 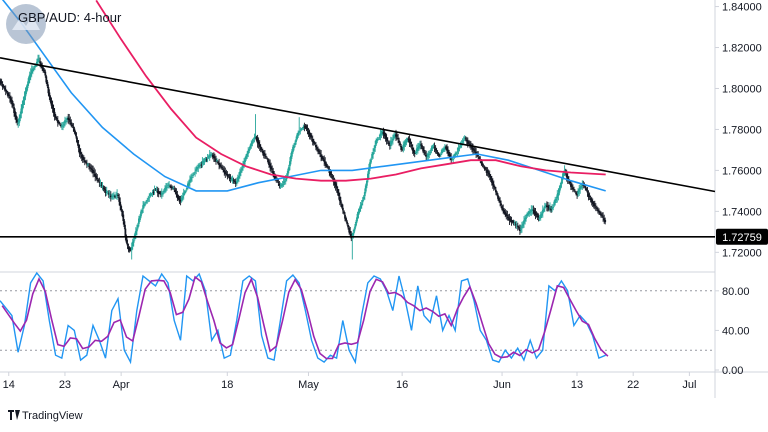 I want to click on time-tick-label: 23, so click(x=65, y=385).